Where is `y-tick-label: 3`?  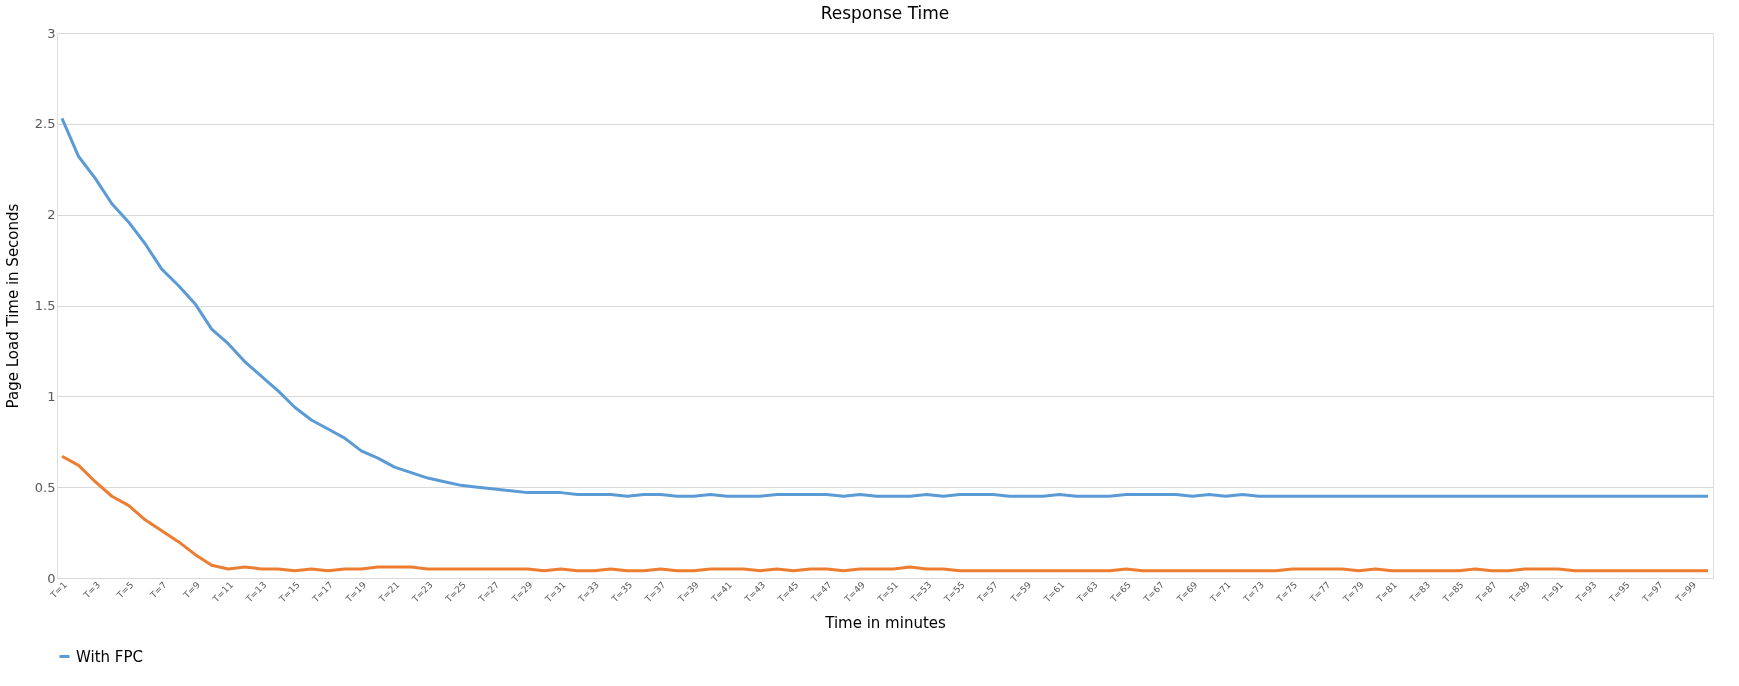 y-tick-label: 3 is located at coordinates (51, 33).